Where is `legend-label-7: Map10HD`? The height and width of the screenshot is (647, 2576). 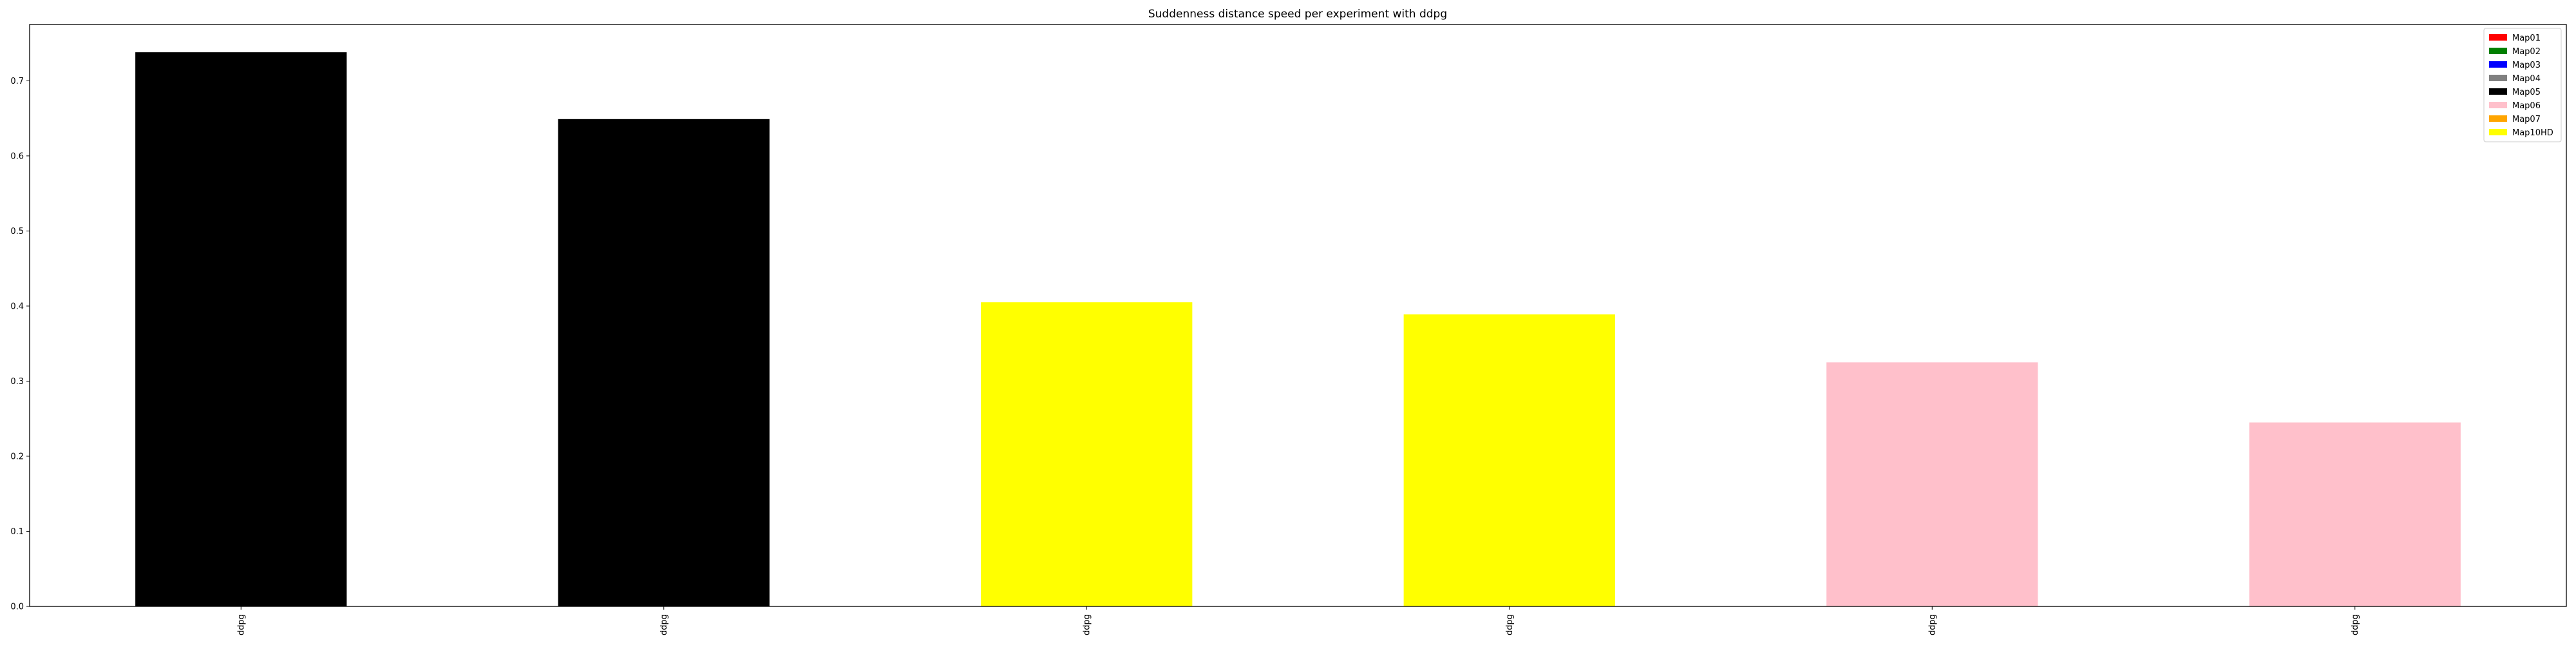
legend-label-7: Map10HD is located at coordinates (2532, 133).